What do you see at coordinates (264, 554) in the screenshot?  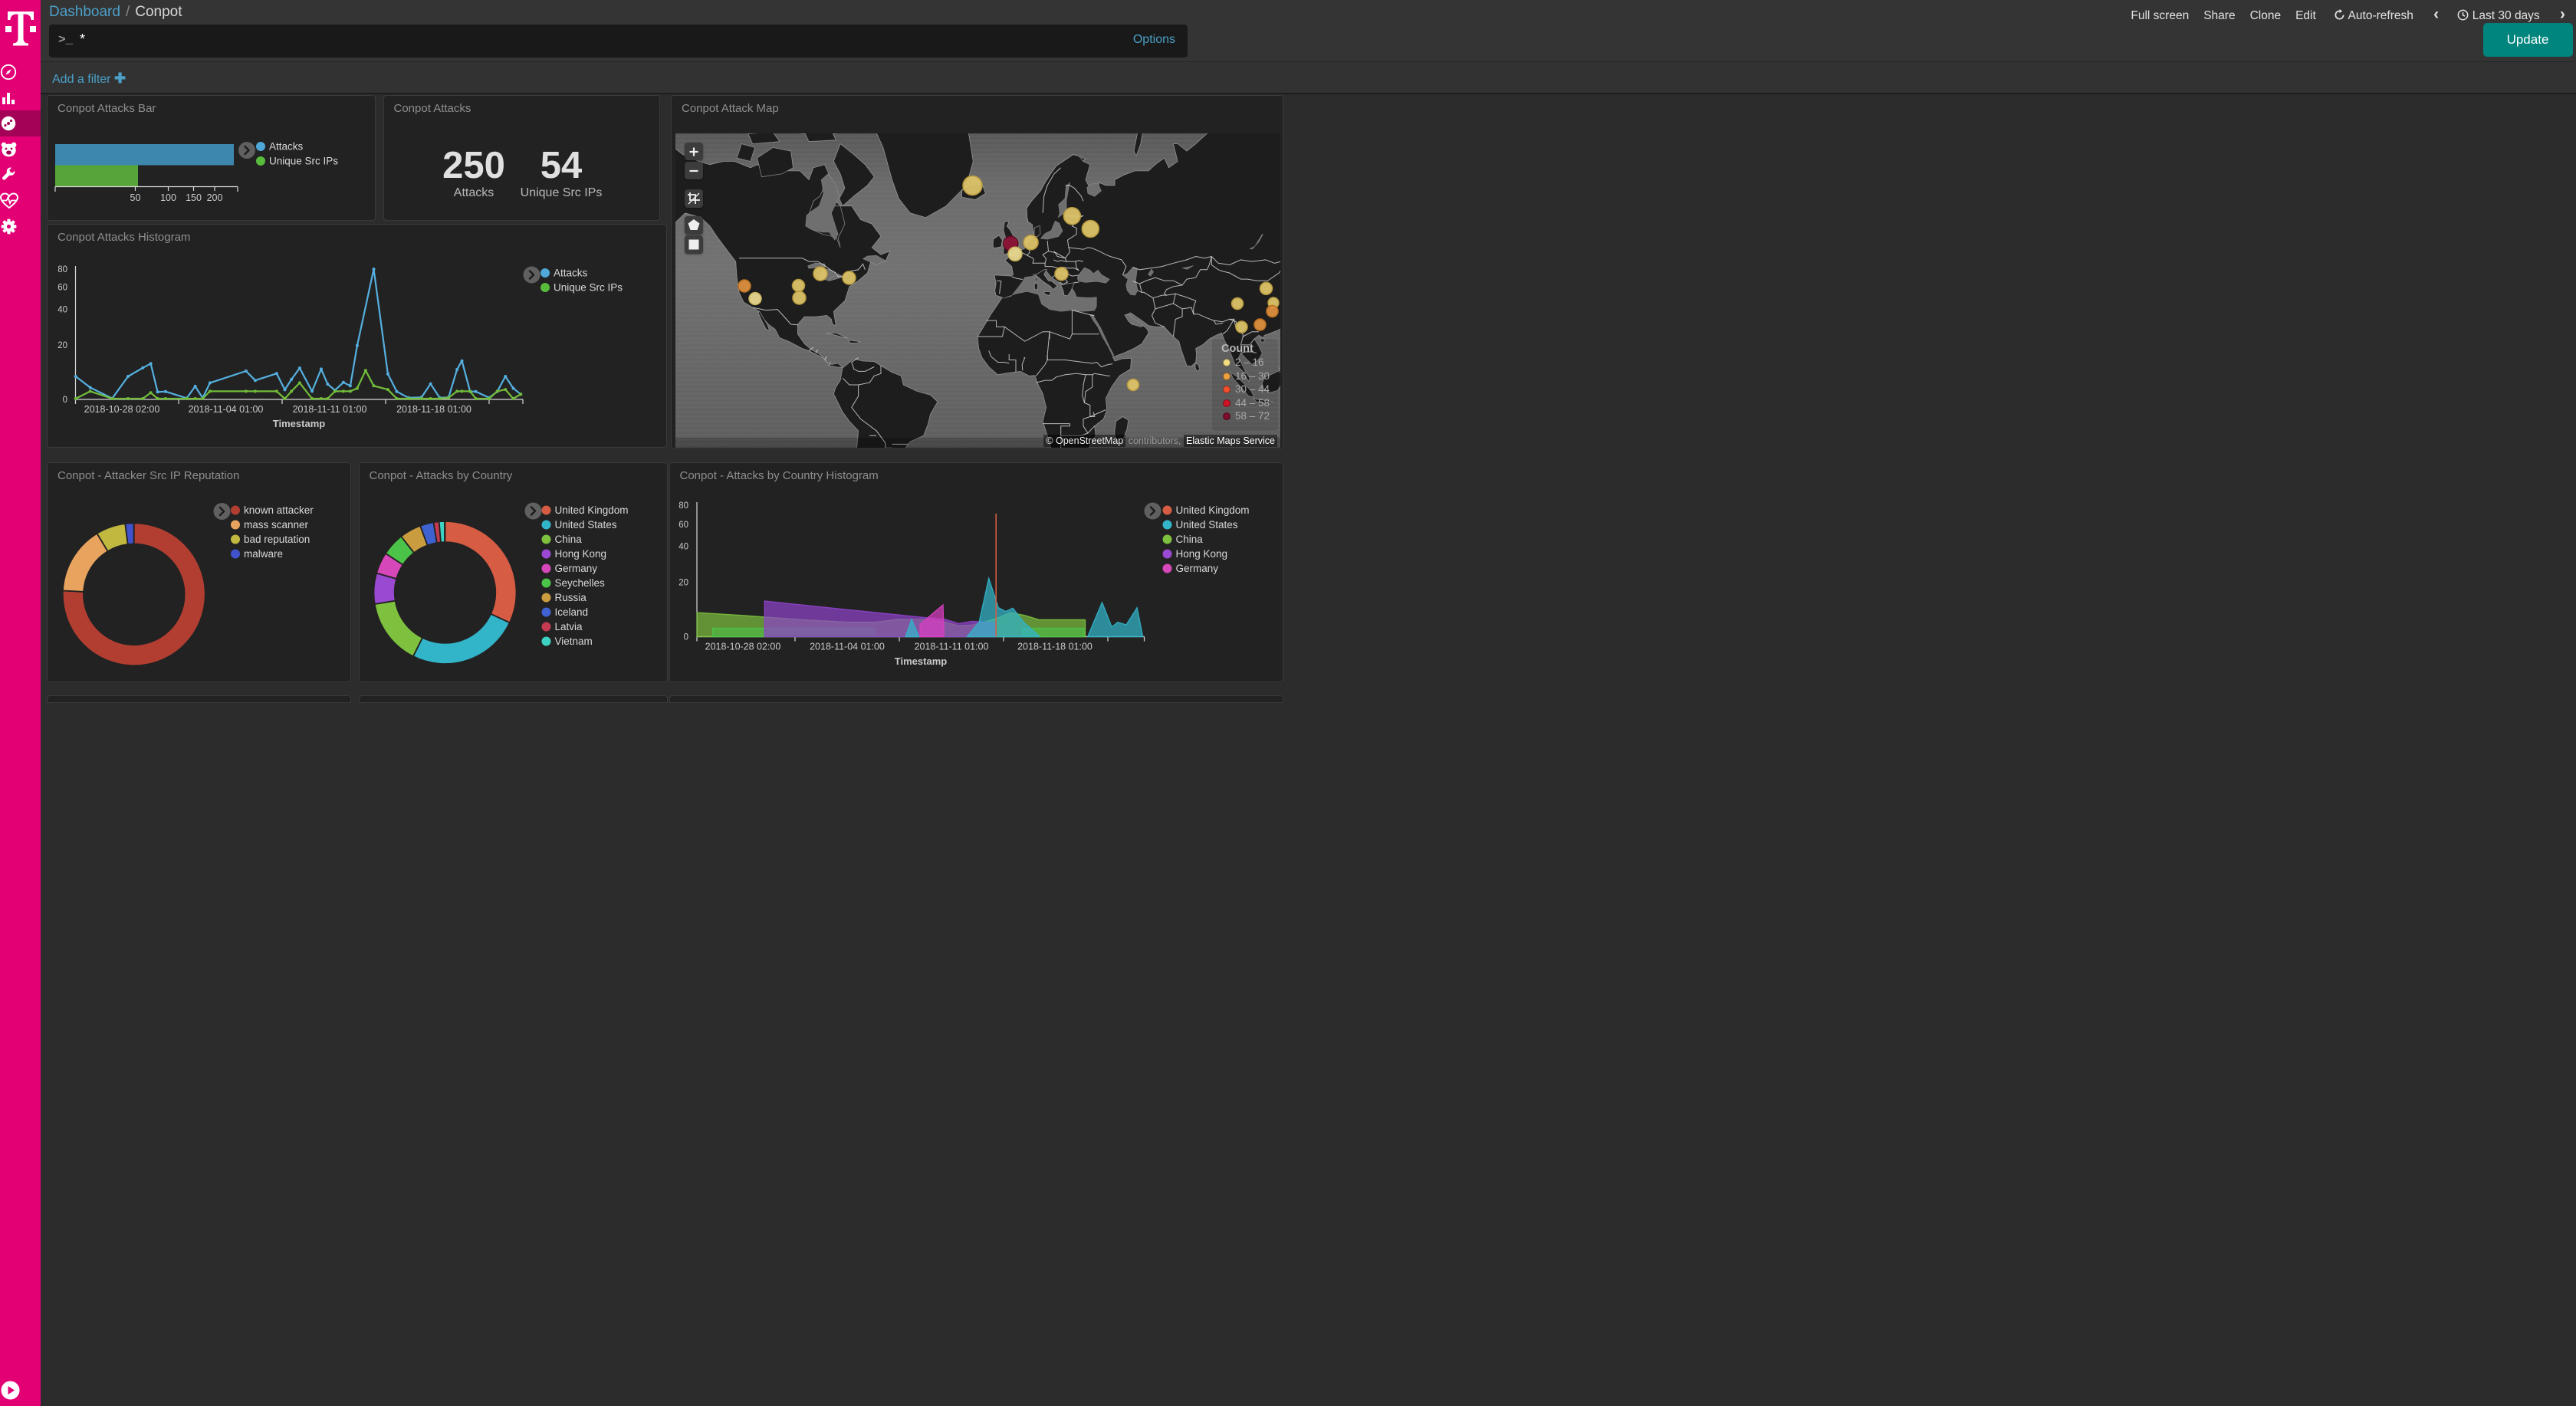 I see `svg-text: malware` at bounding box center [264, 554].